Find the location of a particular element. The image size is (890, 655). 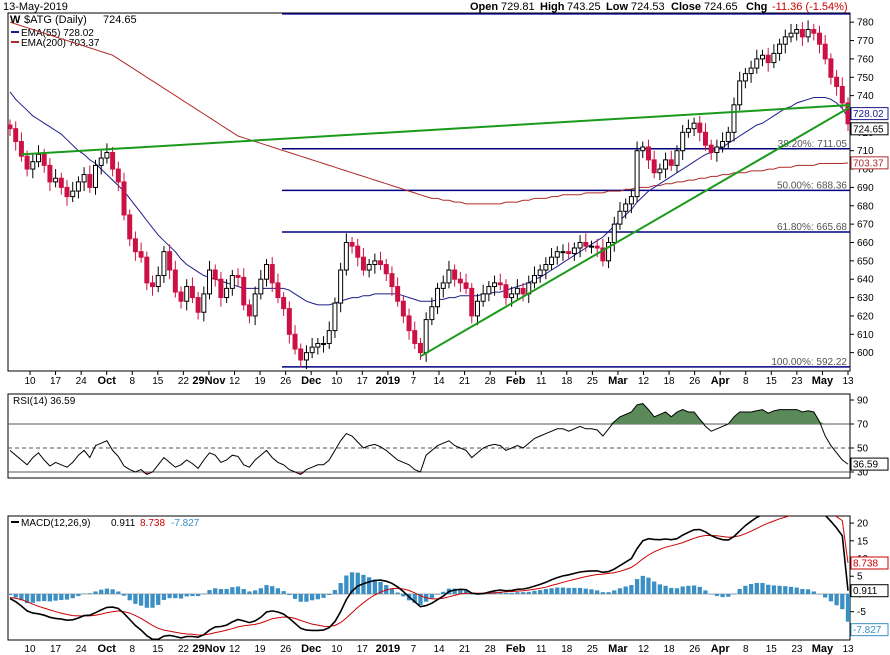

close-label: Close is located at coordinates (686, 7).